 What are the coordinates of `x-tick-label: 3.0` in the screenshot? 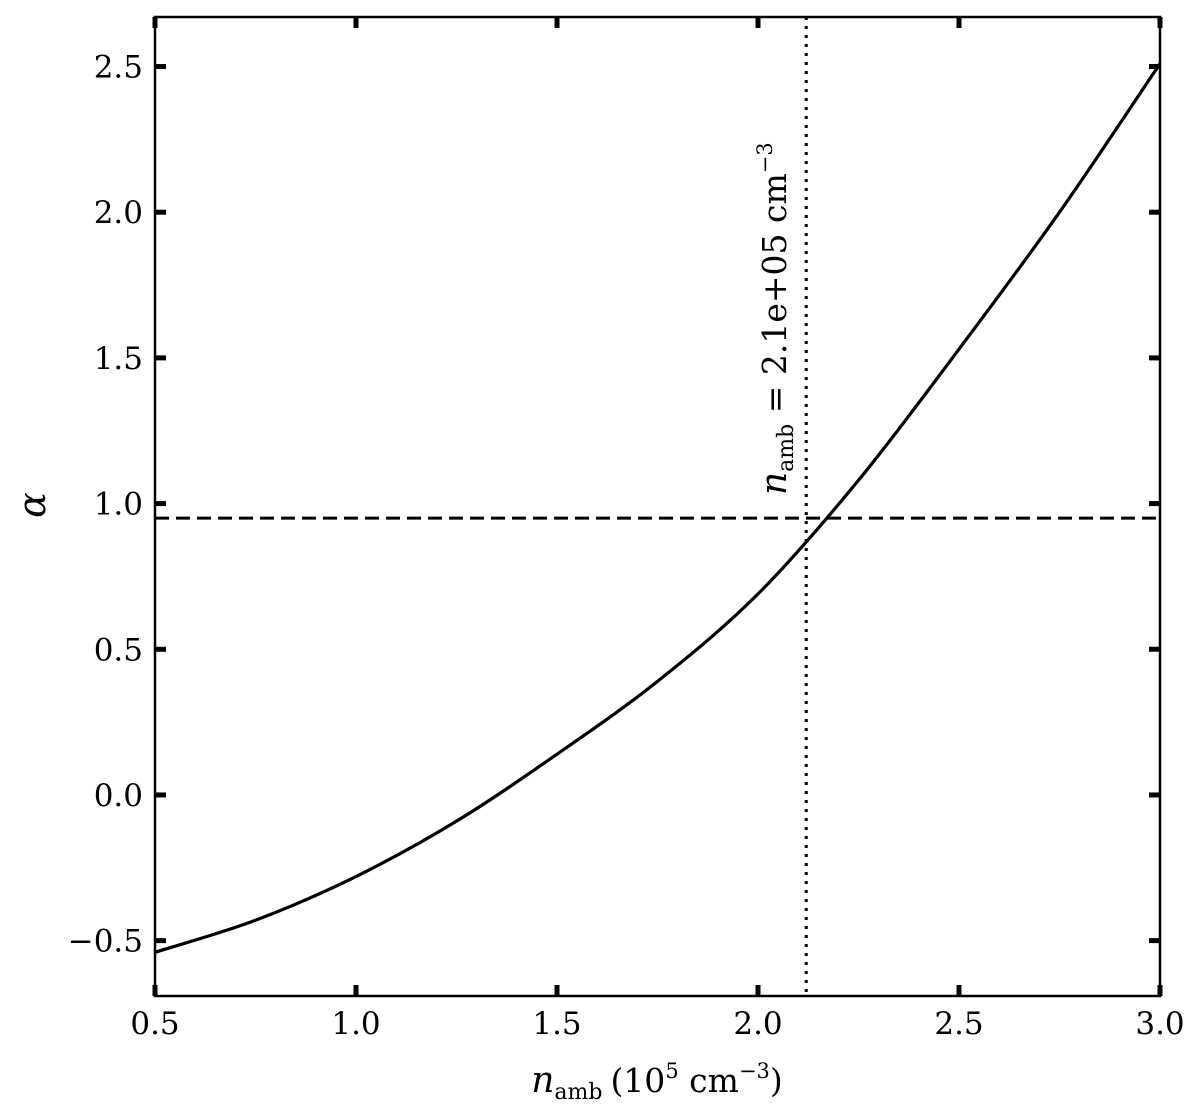 It's located at (1159, 1024).